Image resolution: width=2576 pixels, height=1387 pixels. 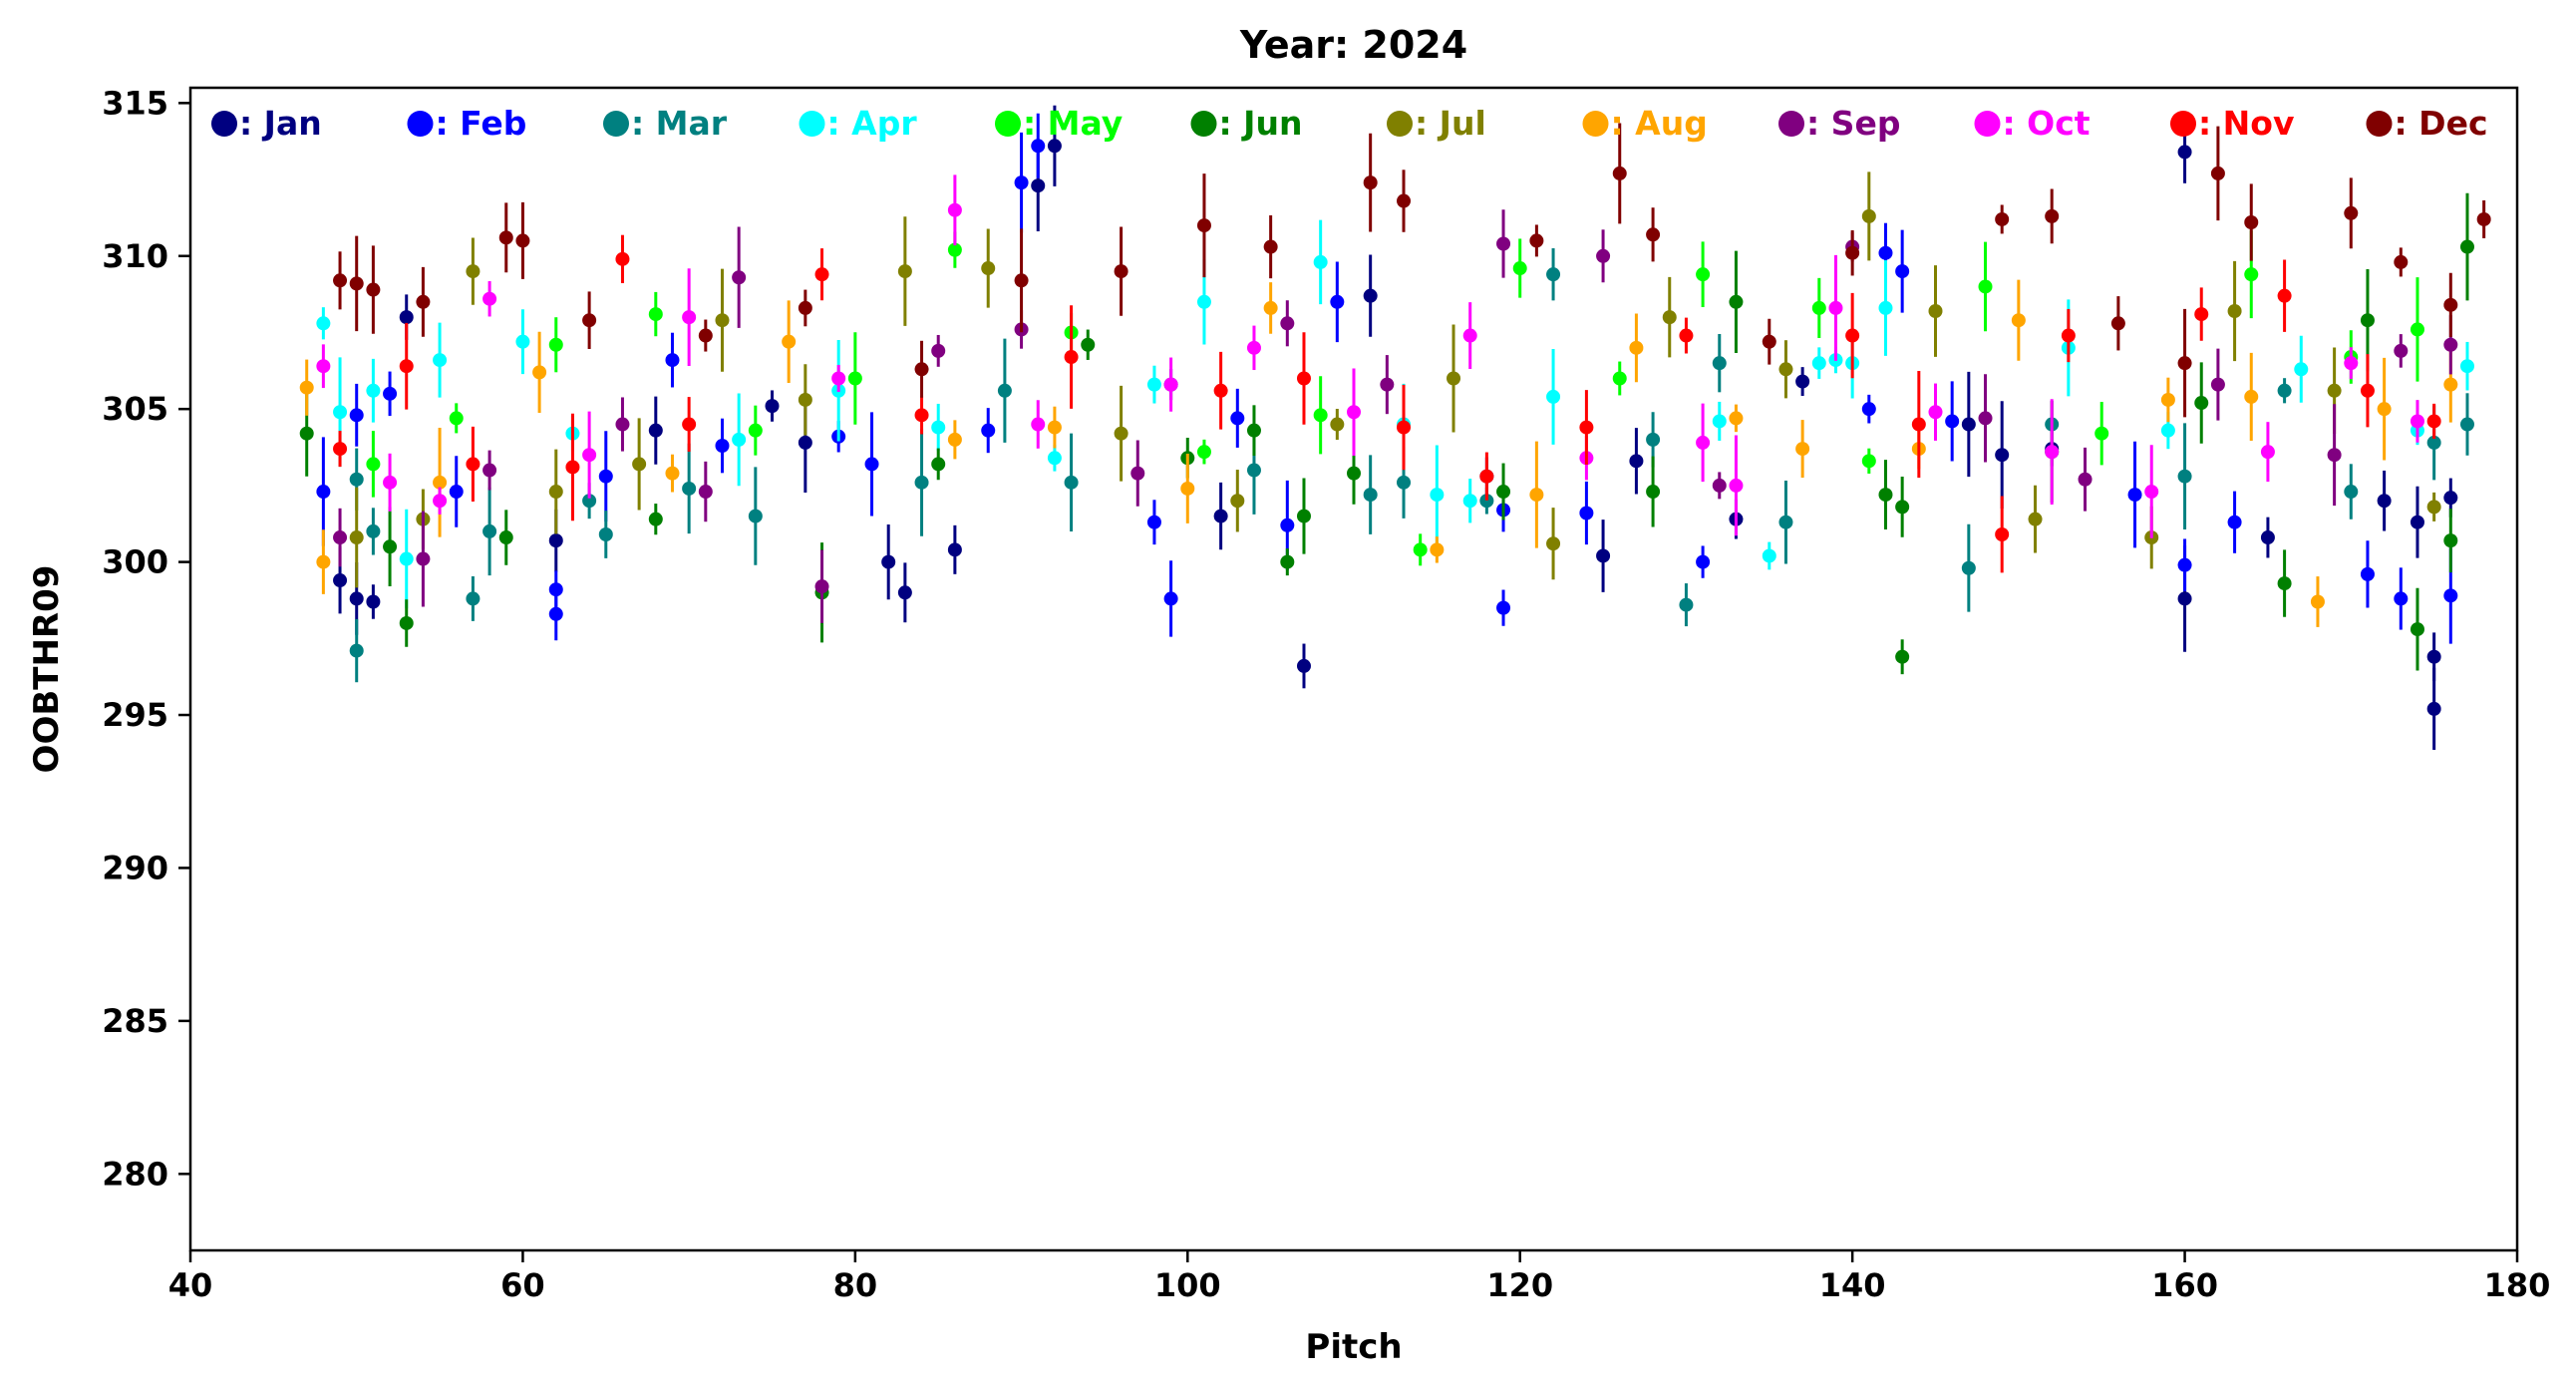 What do you see at coordinates (135, 1021) in the screenshot?
I see `y-tick-label: 285` at bounding box center [135, 1021].